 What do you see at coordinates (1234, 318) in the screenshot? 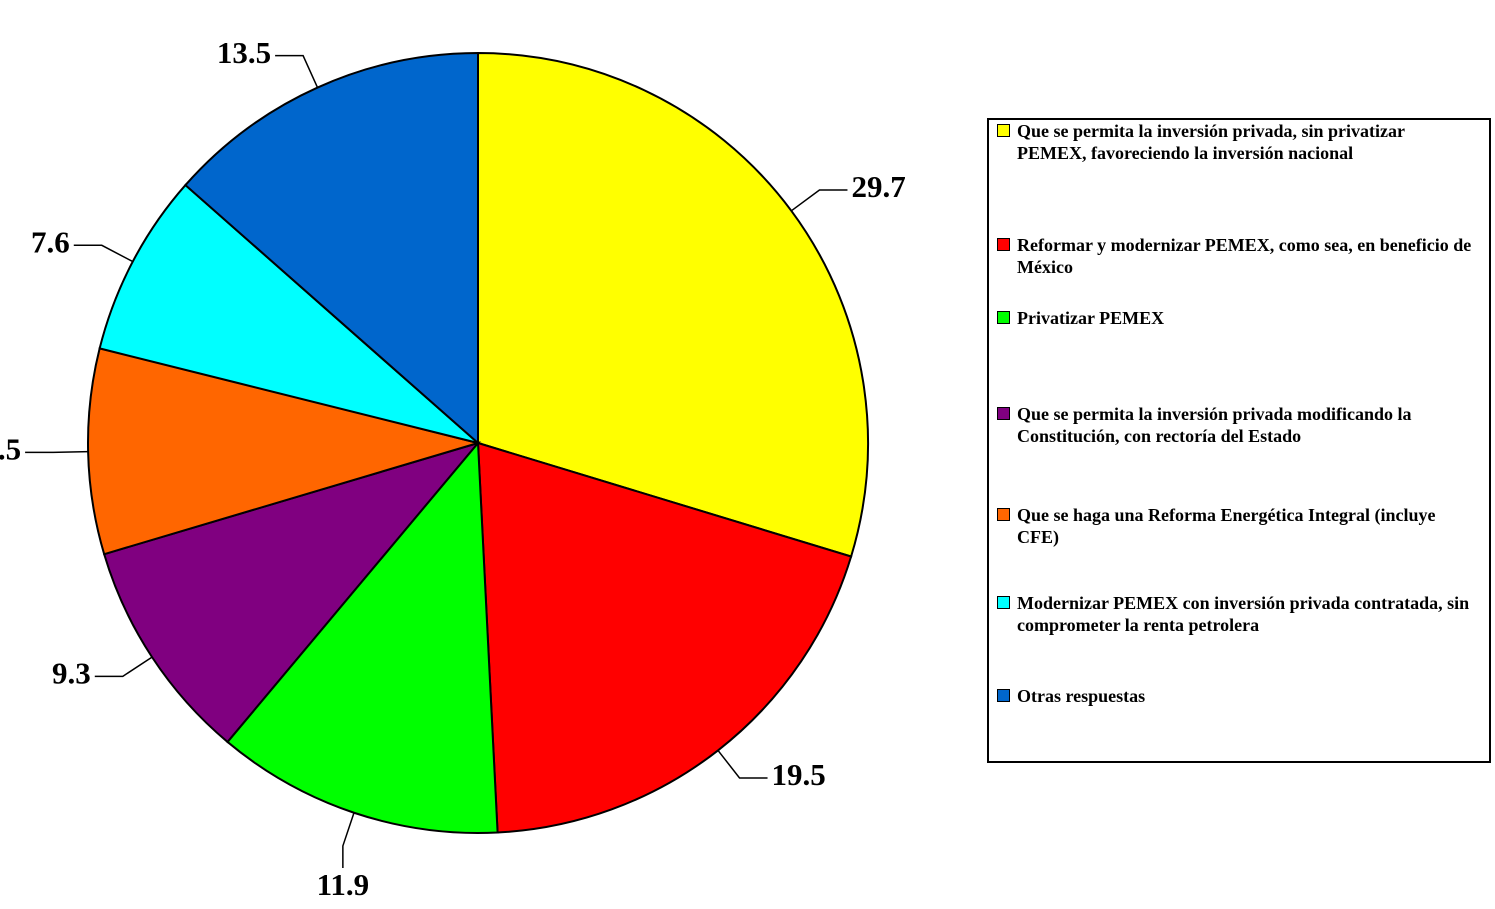
I see `legend-entry: Privatizar PEMEX` at bounding box center [1234, 318].